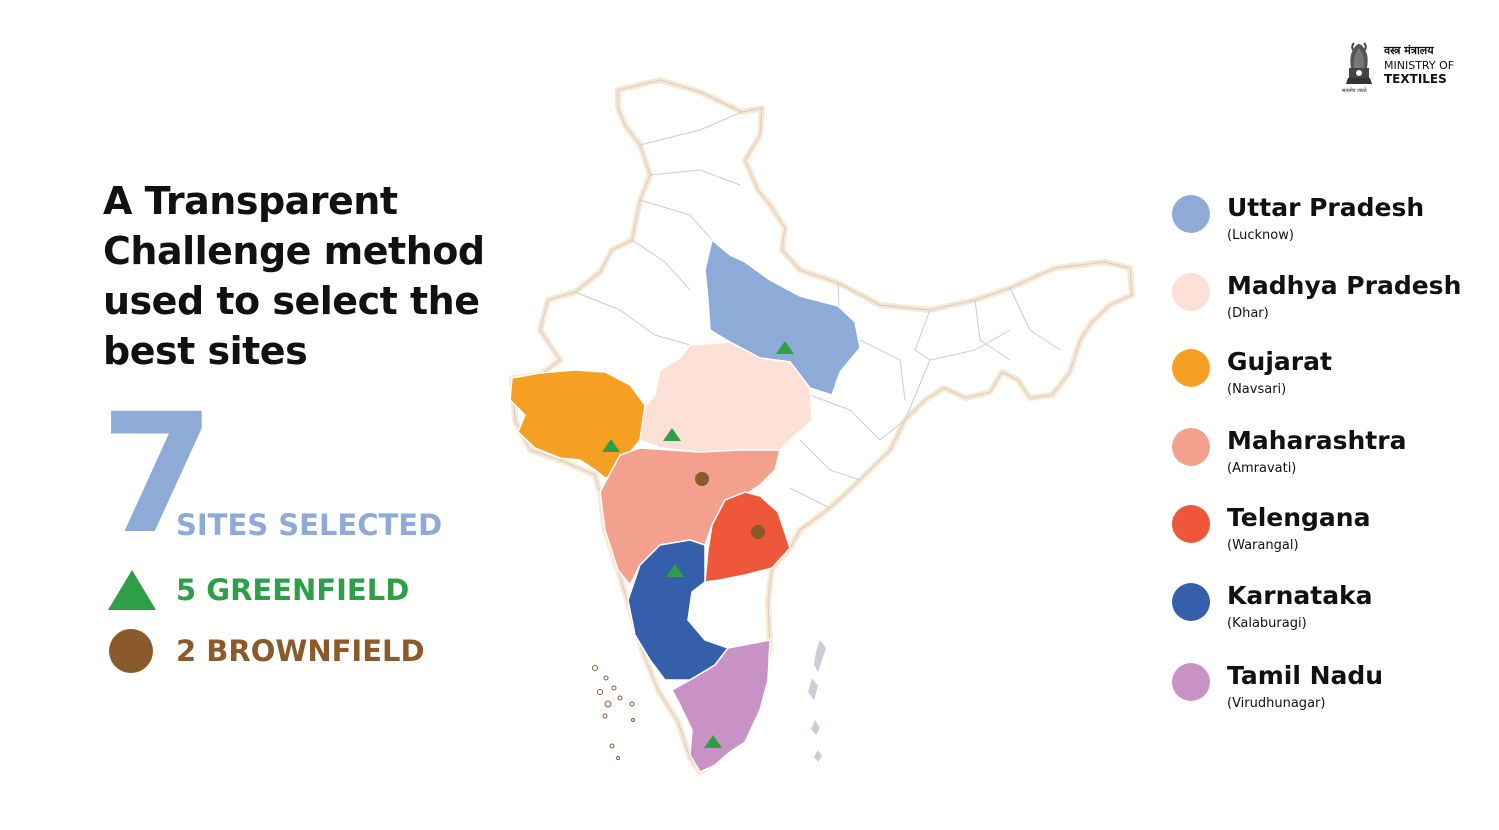  What do you see at coordinates (1332, 456) in the screenshot?
I see `legend-item-maharashtra: Maharashtra (Amravati)` at bounding box center [1332, 456].